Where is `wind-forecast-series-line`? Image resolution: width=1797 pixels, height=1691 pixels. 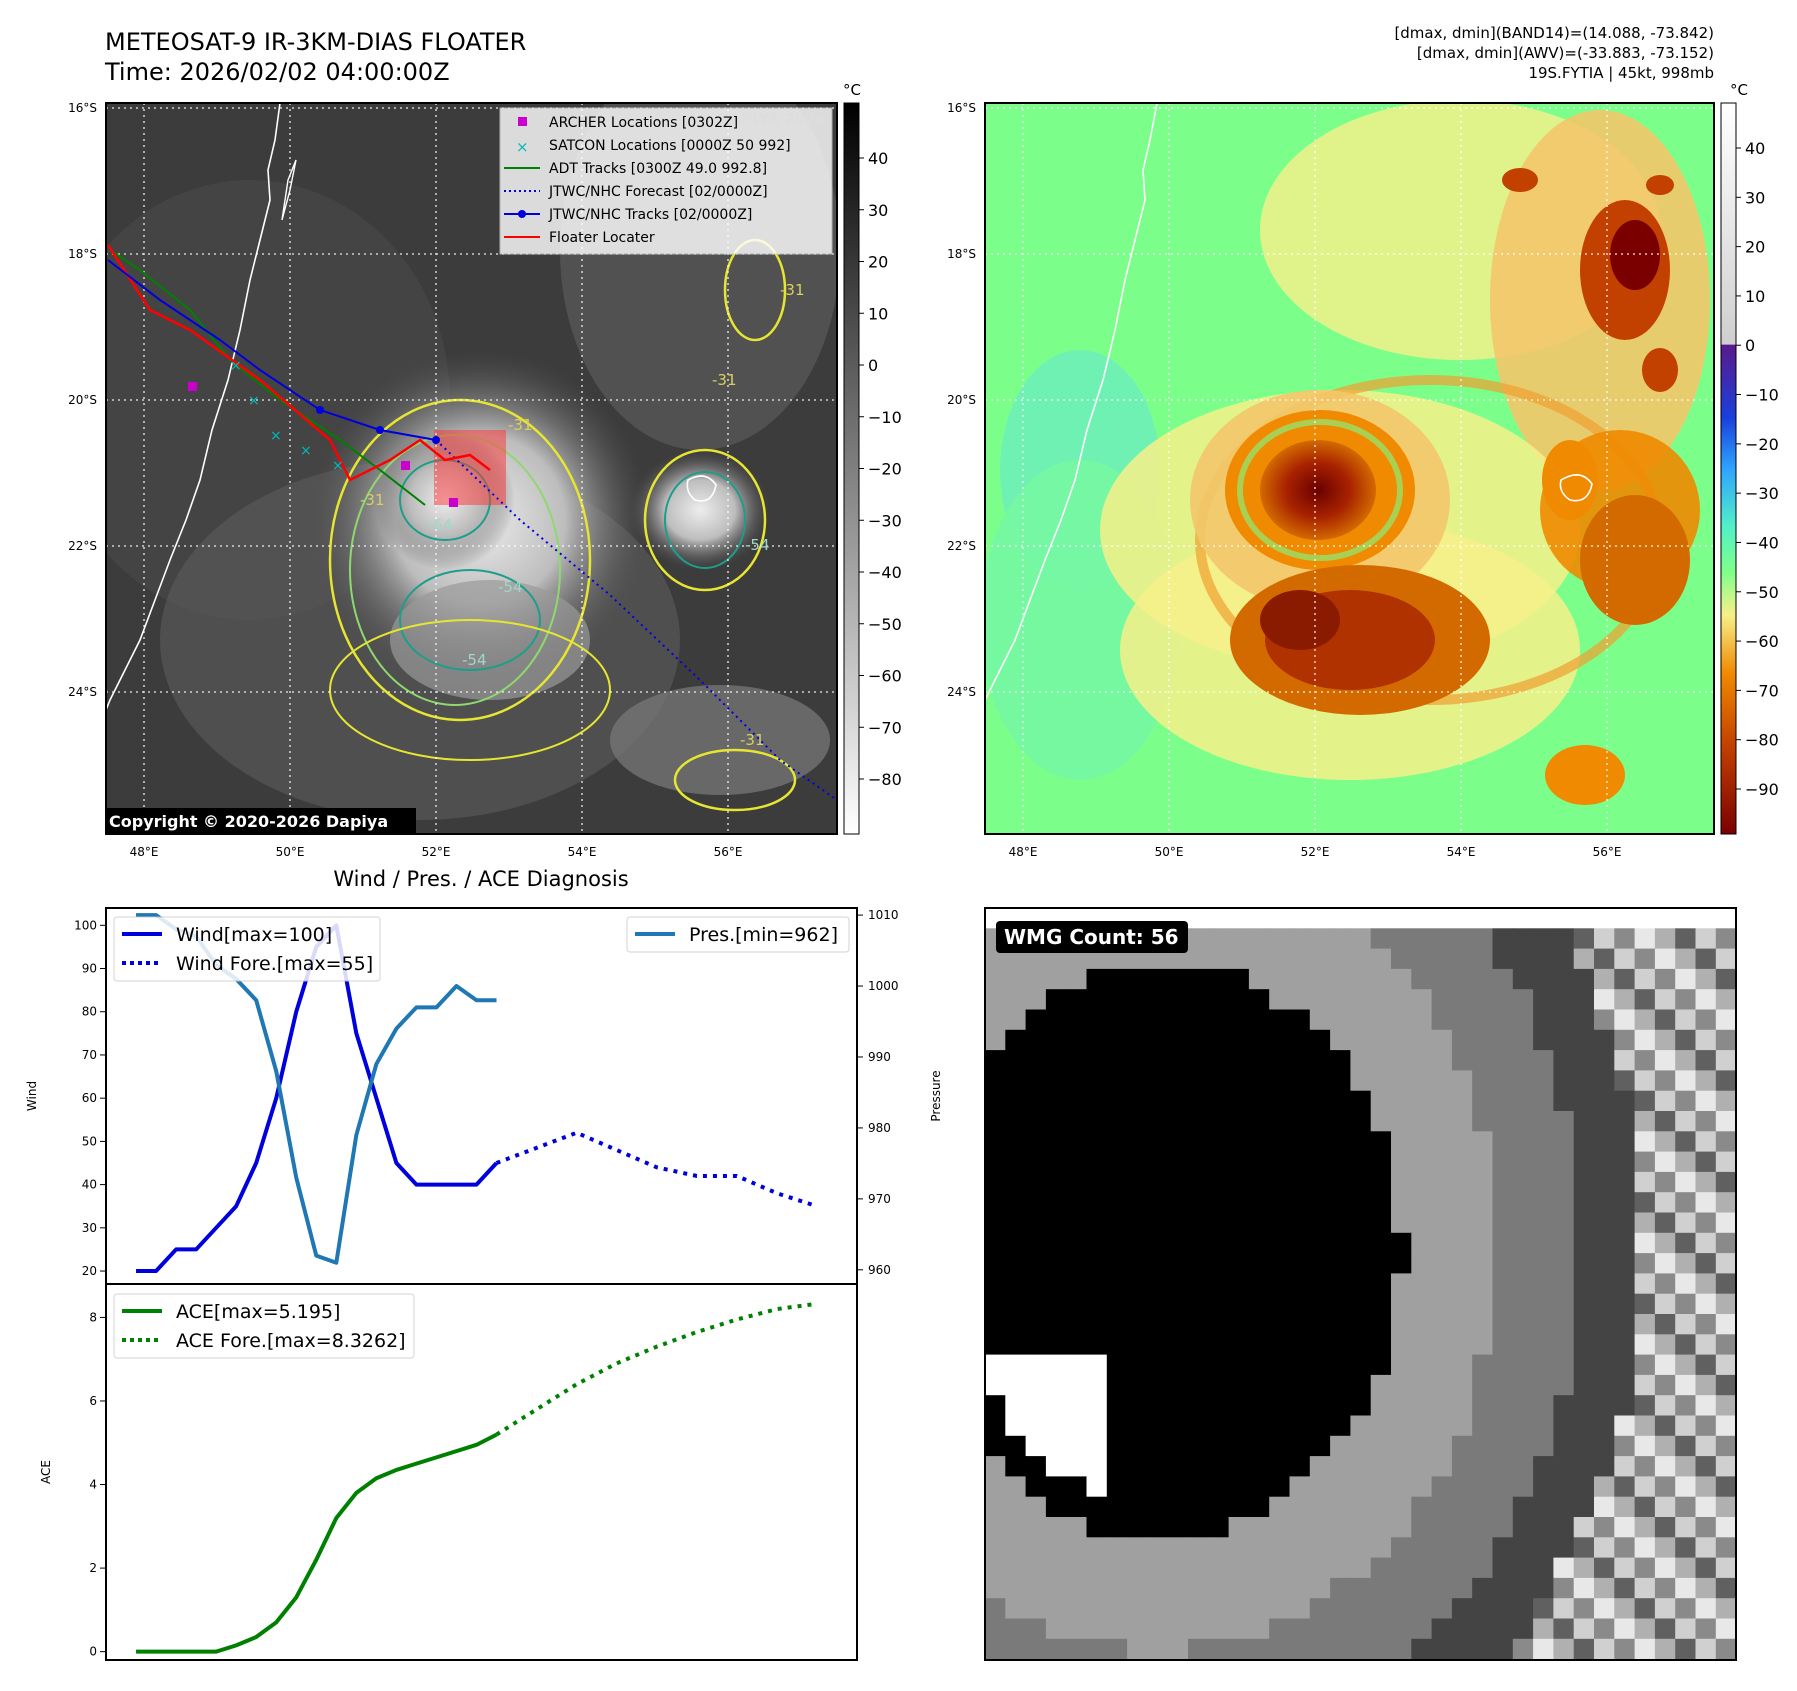
wind-forecast-series-line is located at coordinates (656, 1169).